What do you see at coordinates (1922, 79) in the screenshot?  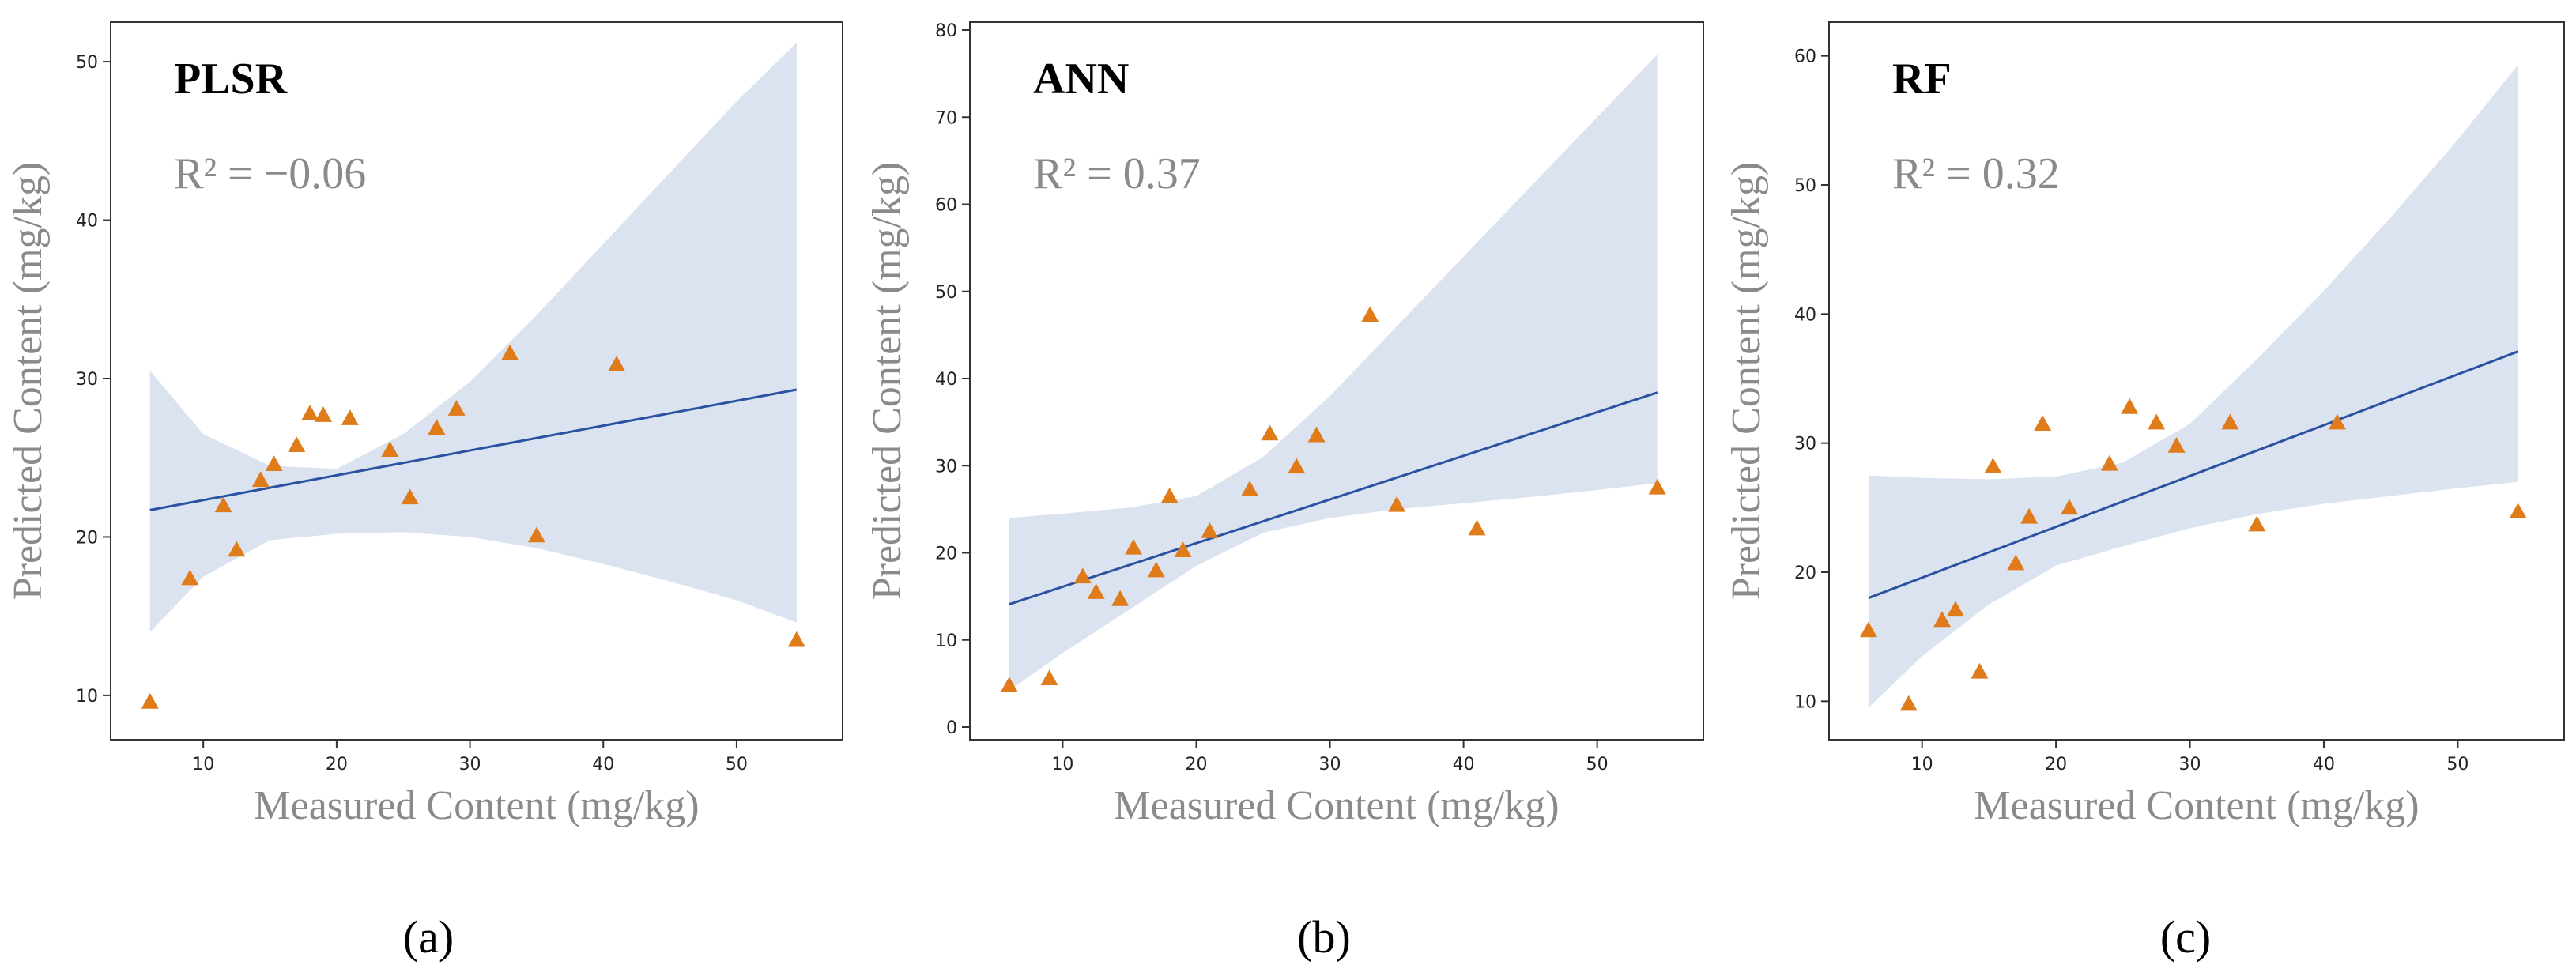 I see `model-title: RF` at bounding box center [1922, 79].